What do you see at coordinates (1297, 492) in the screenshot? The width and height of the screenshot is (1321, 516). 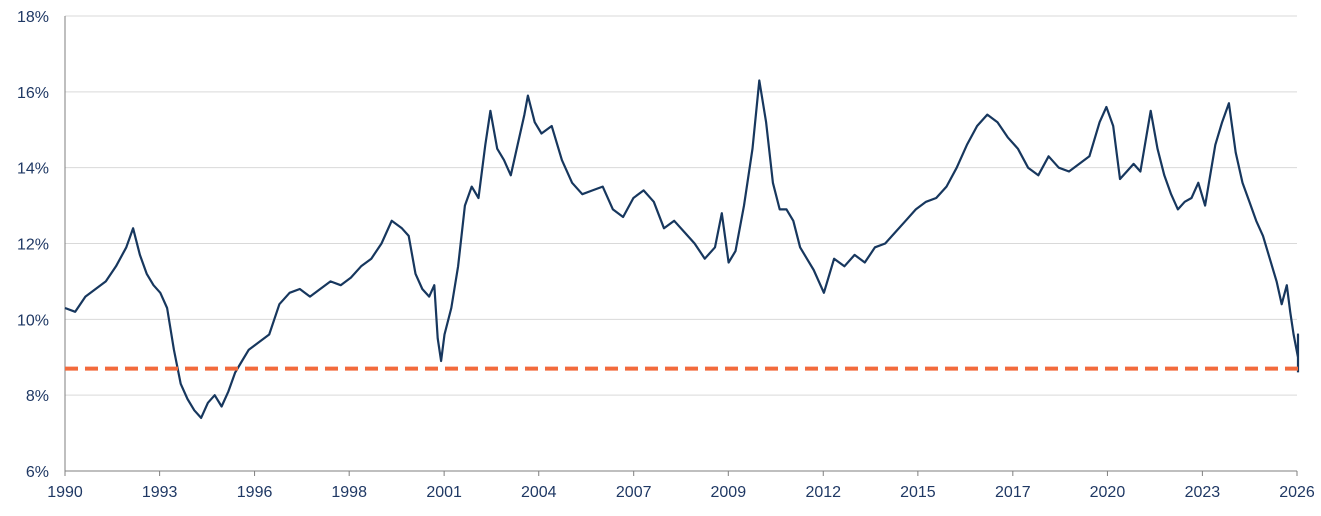 I see `x-tick-label: 2026` at bounding box center [1297, 492].